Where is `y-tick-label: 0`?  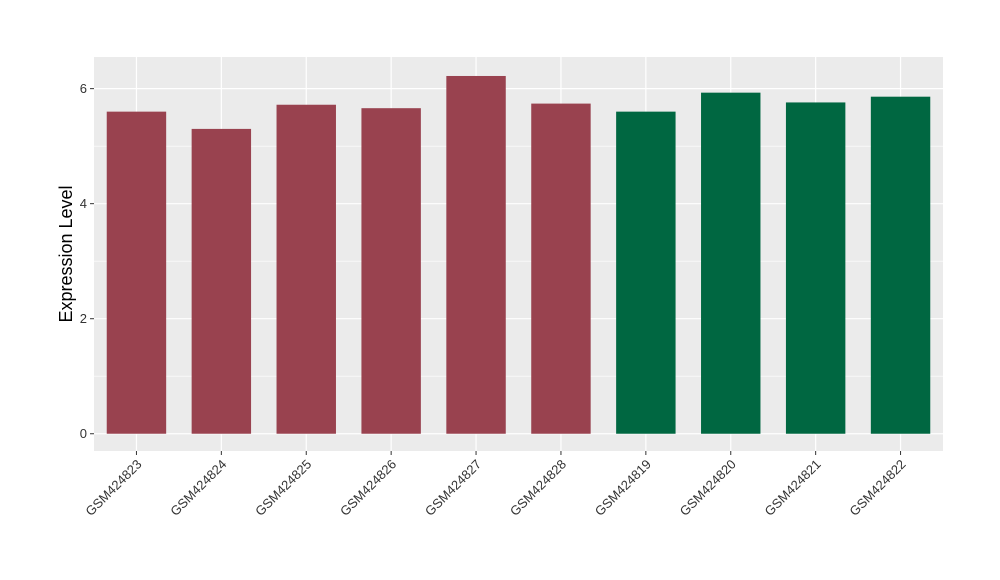 y-tick-label: 0 is located at coordinates (83, 433).